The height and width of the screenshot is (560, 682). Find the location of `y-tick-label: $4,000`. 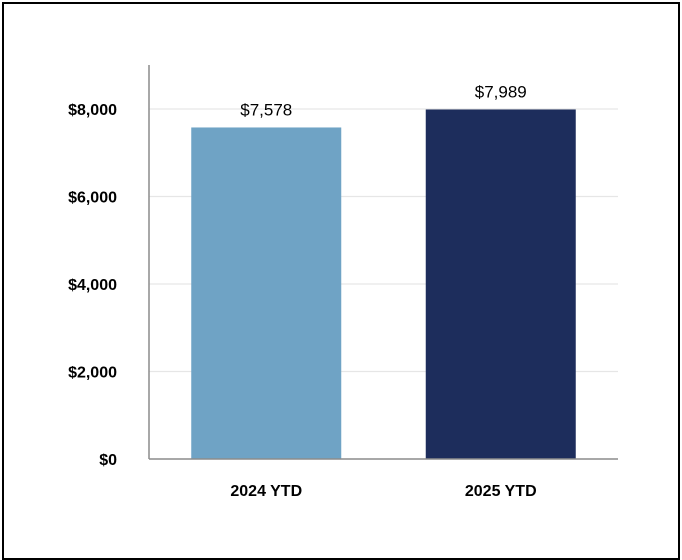

y-tick-label: $4,000 is located at coordinates (92, 285).